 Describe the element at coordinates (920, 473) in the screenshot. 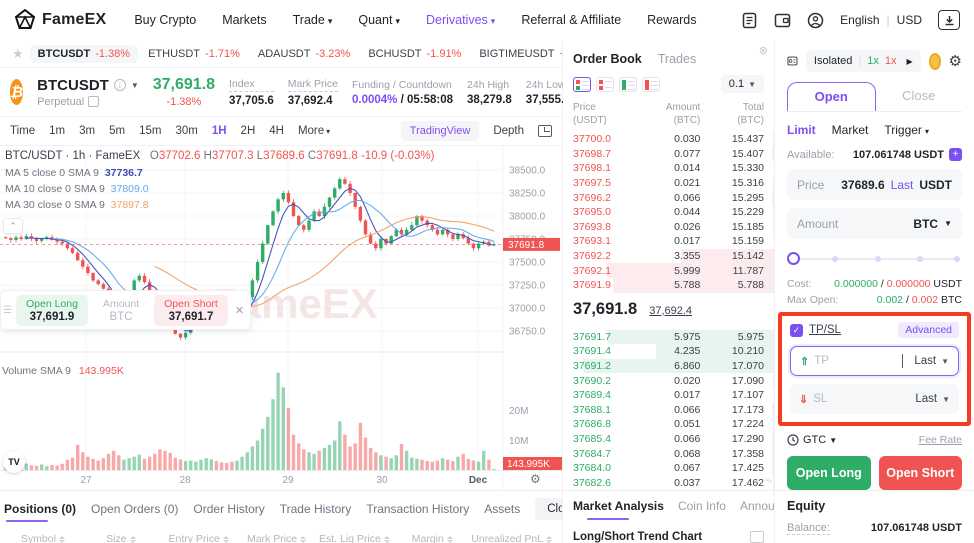

I see `open-short-button: Open Short` at that location.